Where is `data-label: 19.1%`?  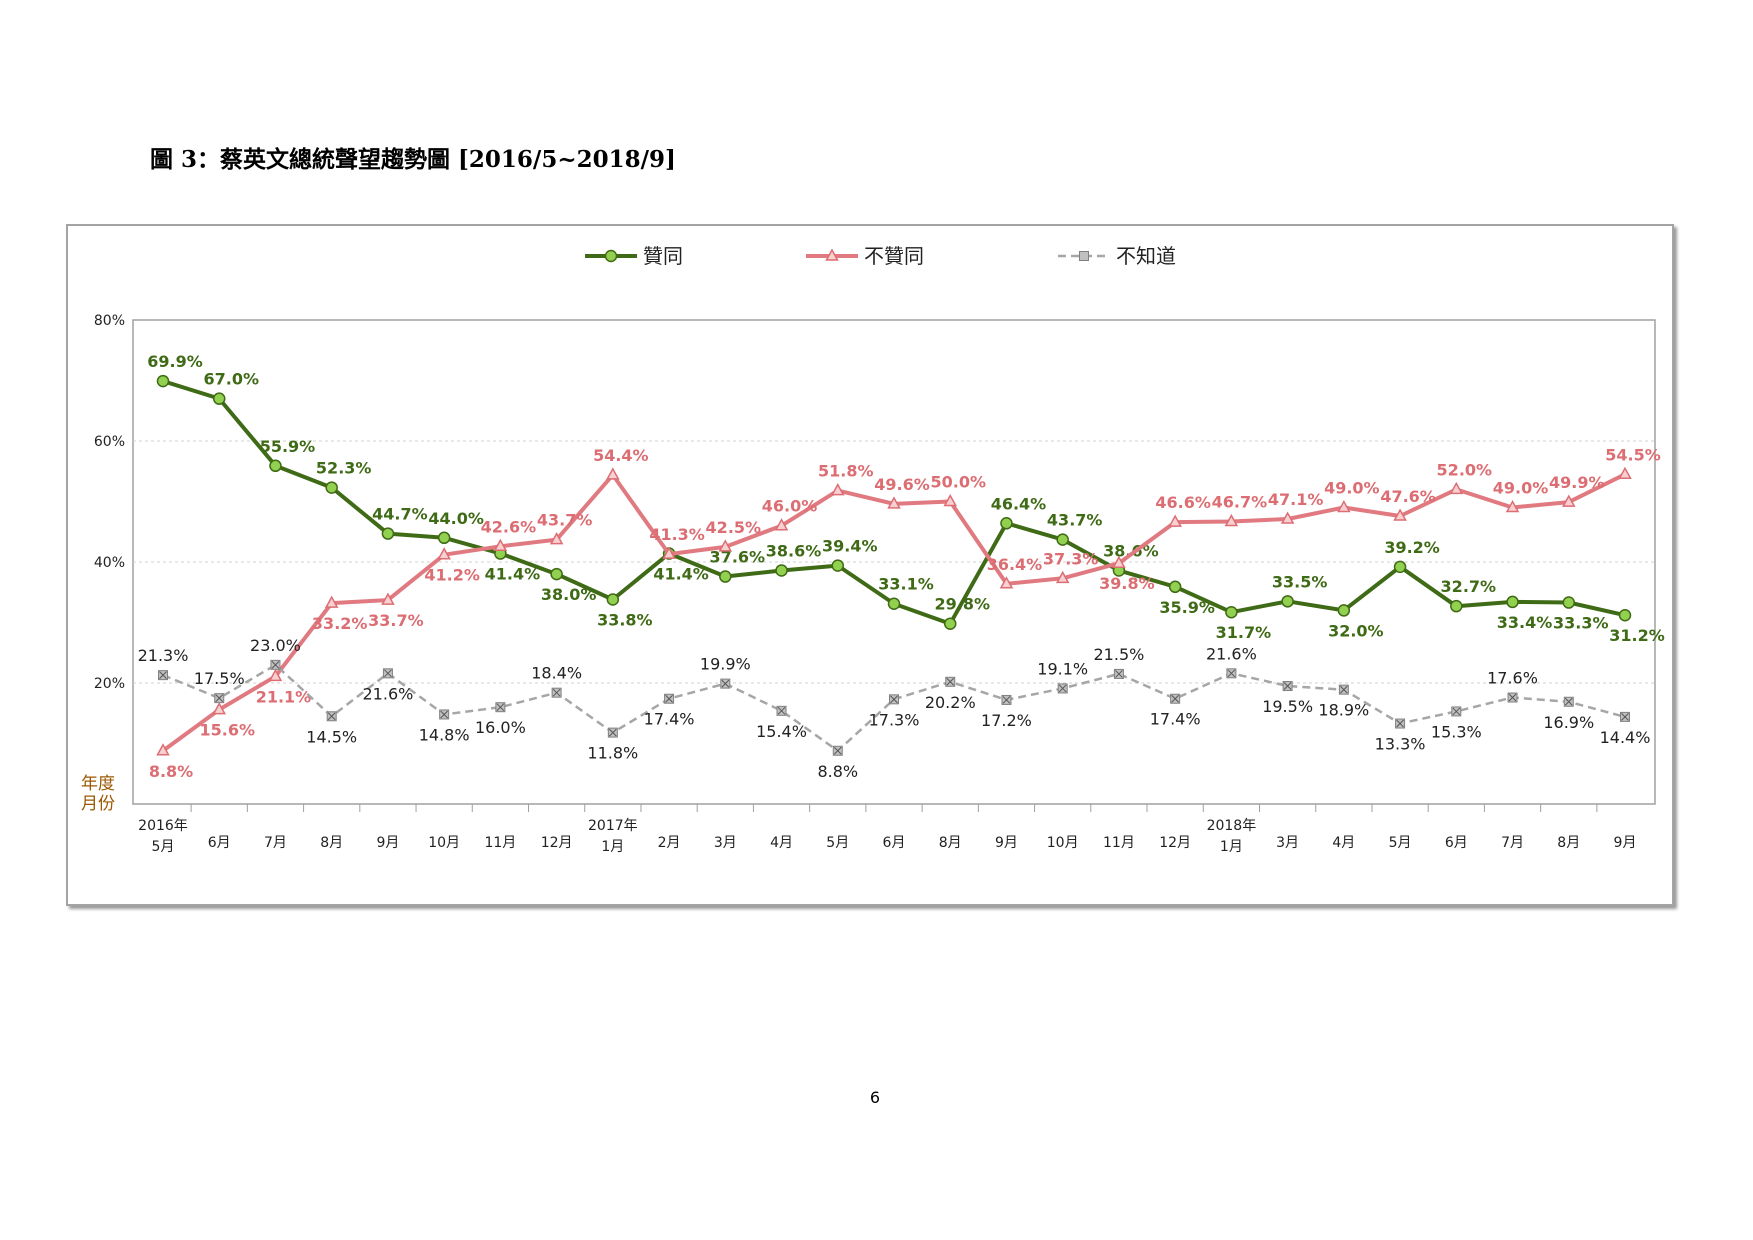
data-label: 19.1% is located at coordinates (1062, 668).